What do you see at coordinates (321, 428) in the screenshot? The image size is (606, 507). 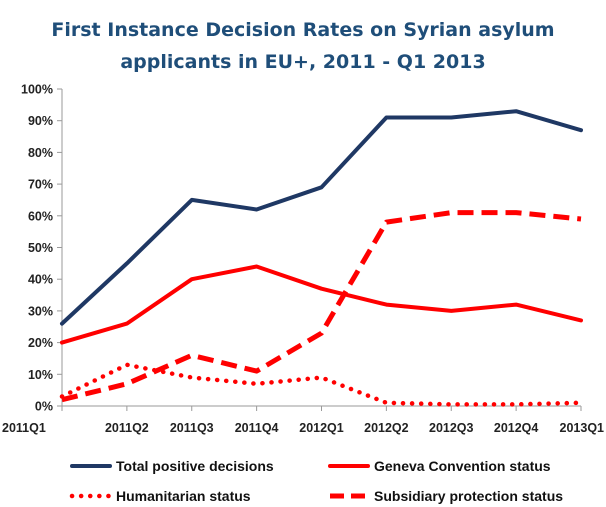 I see `x-tick-label: 2012Q1` at bounding box center [321, 428].